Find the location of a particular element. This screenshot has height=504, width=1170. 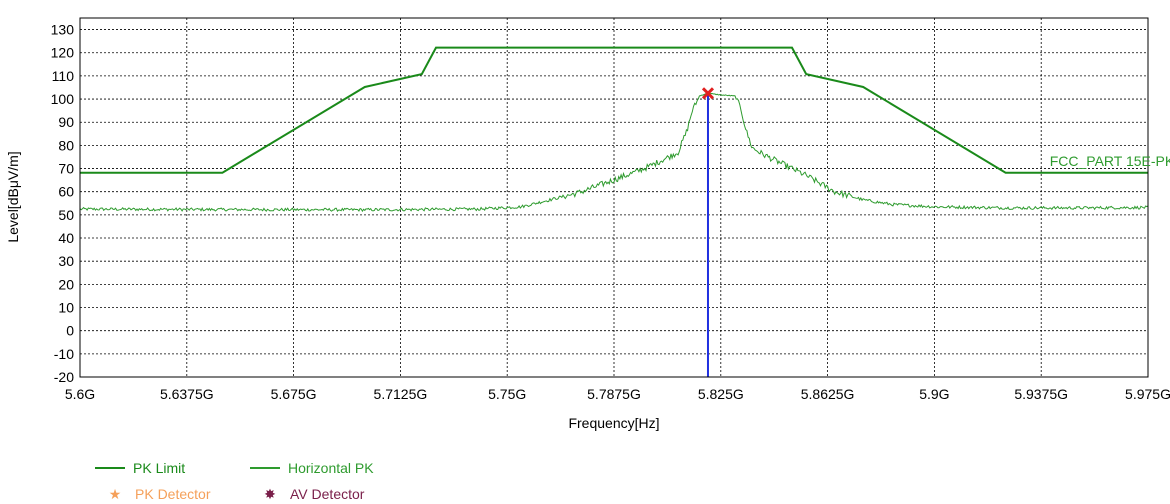

x-tick-label: 5.975G is located at coordinates (1147, 394).